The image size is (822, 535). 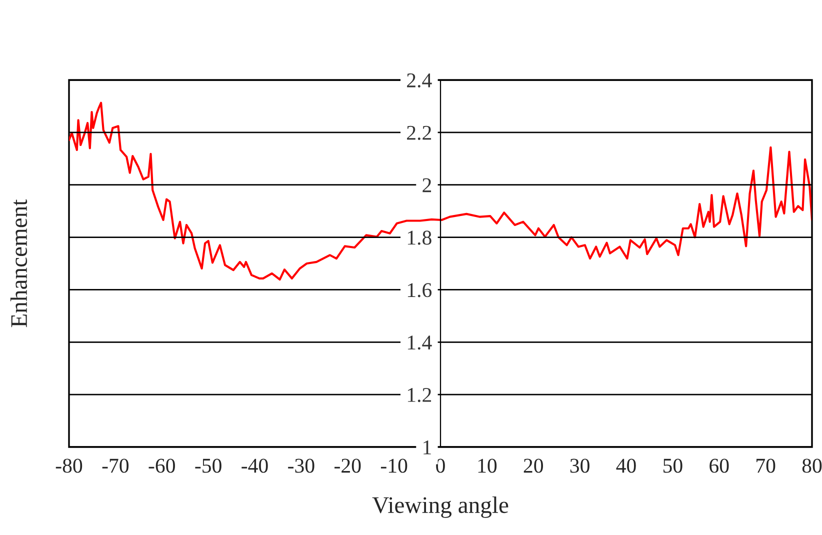 What do you see at coordinates (427, 185) in the screenshot?
I see `y-tick-label: 2` at bounding box center [427, 185].